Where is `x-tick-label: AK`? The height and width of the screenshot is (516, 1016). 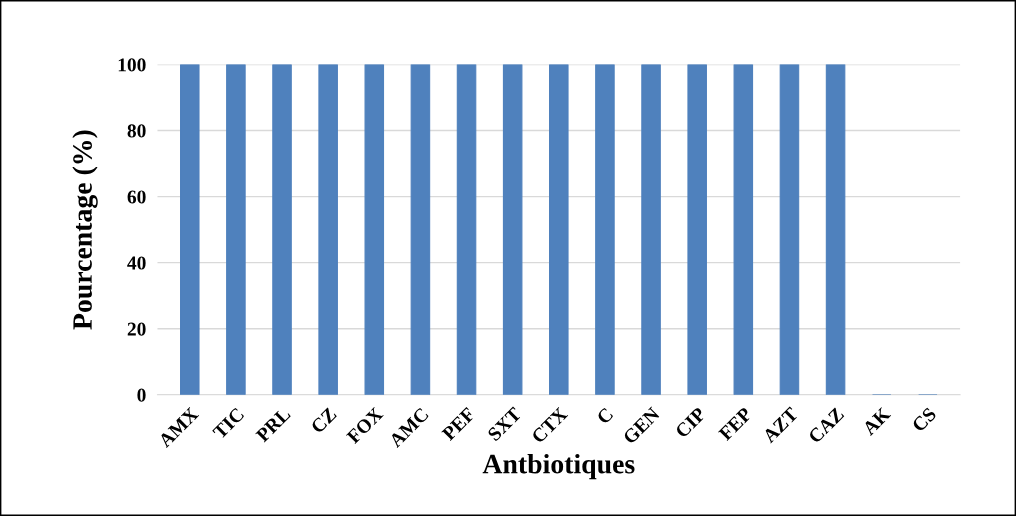 x-tick-label: AK is located at coordinates (876, 421).